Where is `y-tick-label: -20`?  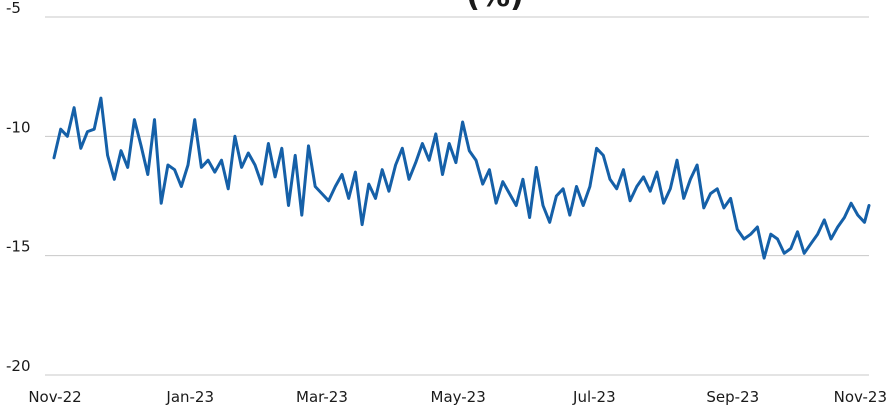 y-tick-label: -20 is located at coordinates (18, 366).